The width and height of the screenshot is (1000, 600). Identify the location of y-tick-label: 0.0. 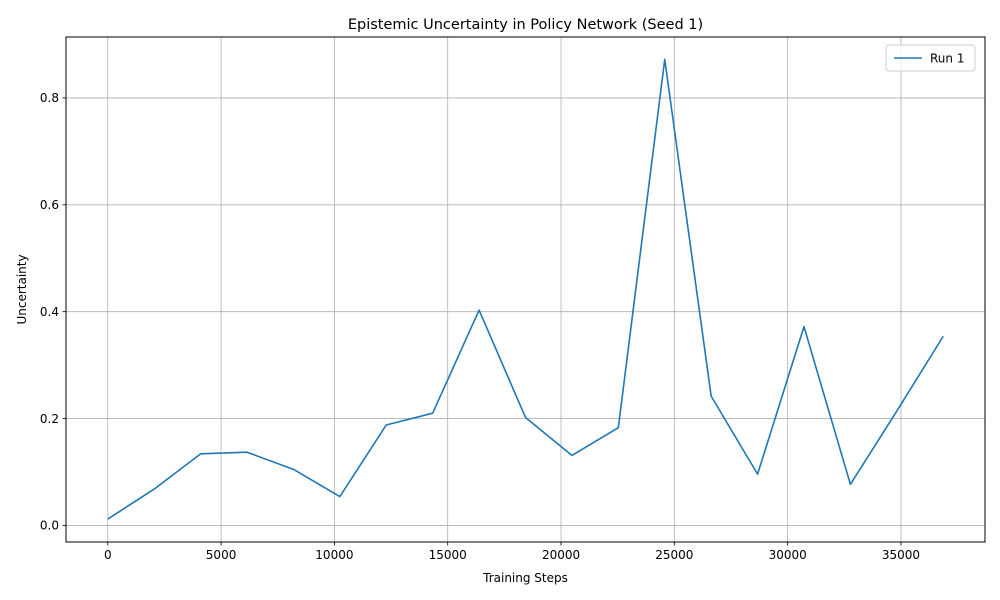
(49, 526).